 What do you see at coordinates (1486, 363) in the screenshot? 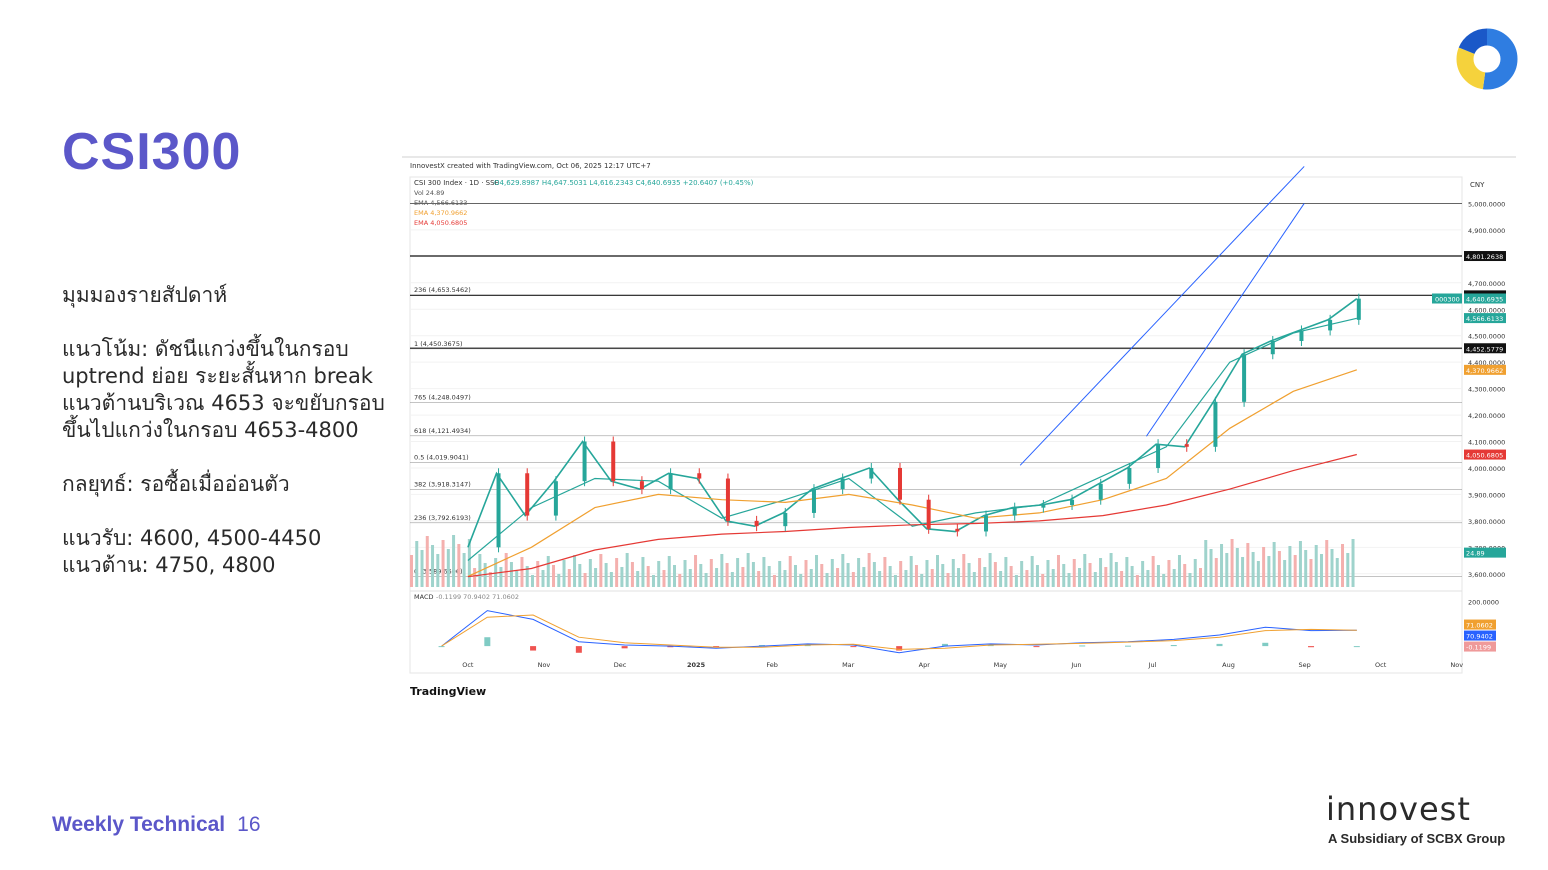
I see `y-tick-label: 4,400.0000` at bounding box center [1486, 363].